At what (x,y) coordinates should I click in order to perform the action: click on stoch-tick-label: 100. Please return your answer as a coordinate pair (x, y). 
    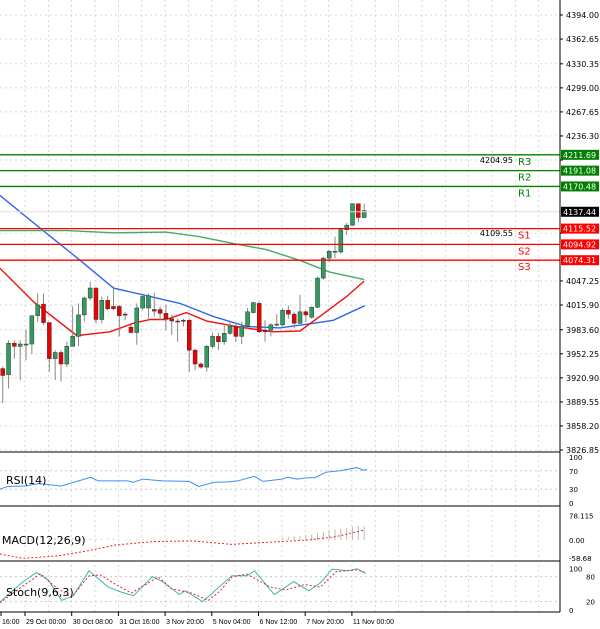
    Looking at the image, I should click on (575, 569).